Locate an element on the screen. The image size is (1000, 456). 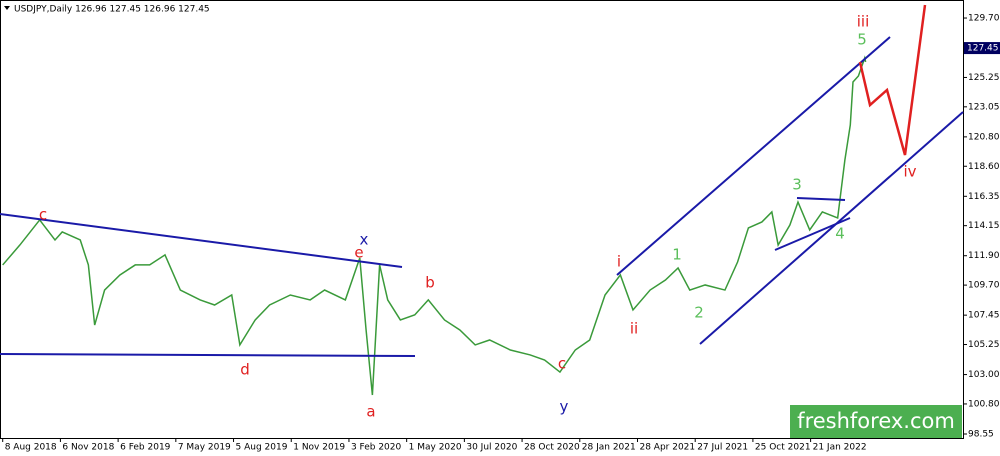
wave-label: 2 is located at coordinates (699, 313).